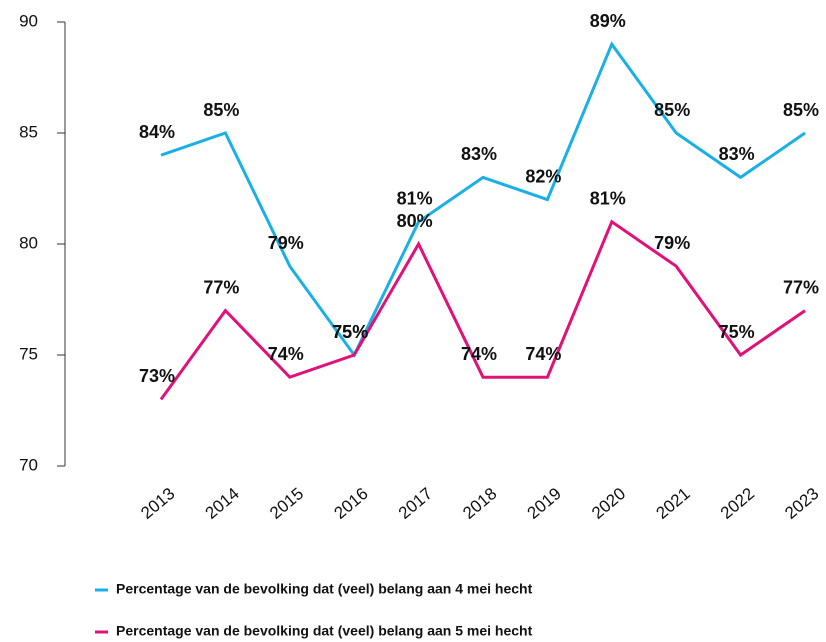 This screenshot has width=826, height=642. I want to click on y-tick-label: 85, so click(28, 131).